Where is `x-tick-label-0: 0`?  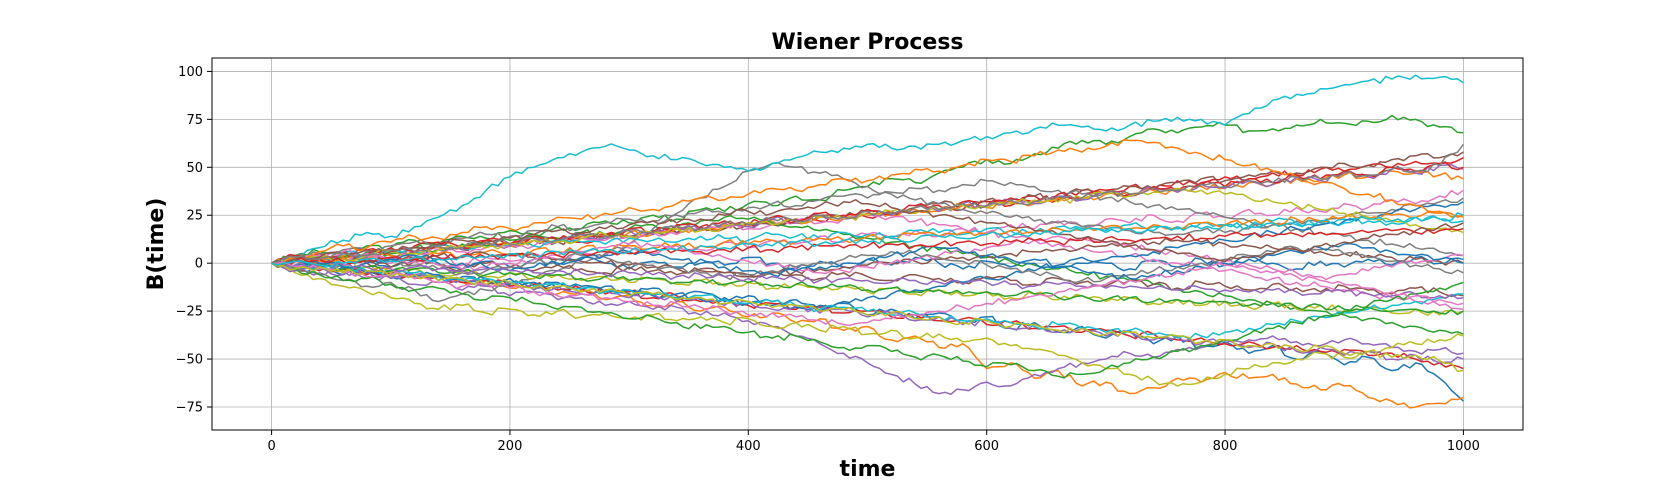
x-tick-label-0: 0 is located at coordinates (271, 446).